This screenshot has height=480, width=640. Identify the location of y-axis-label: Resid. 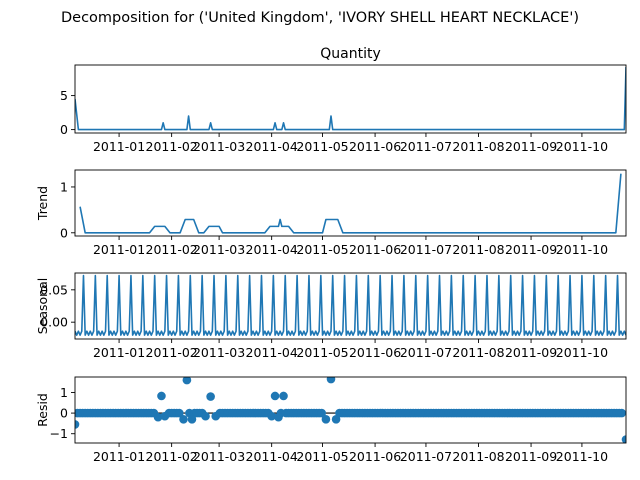
(42, 410).